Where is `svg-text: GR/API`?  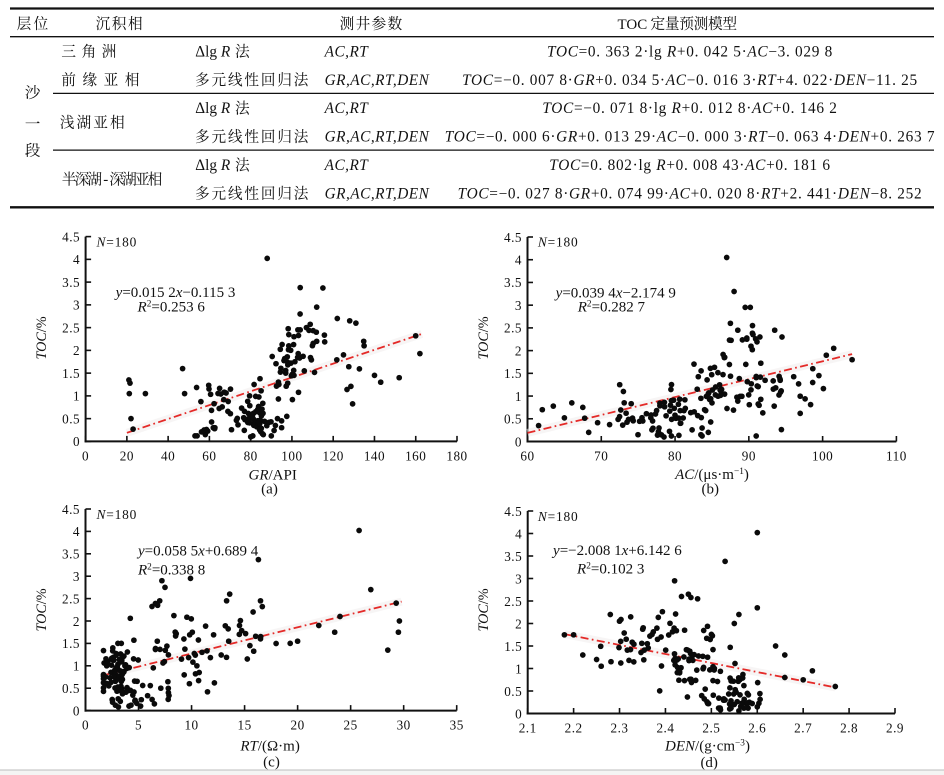 svg-text: GR/API is located at coordinates (273, 476).